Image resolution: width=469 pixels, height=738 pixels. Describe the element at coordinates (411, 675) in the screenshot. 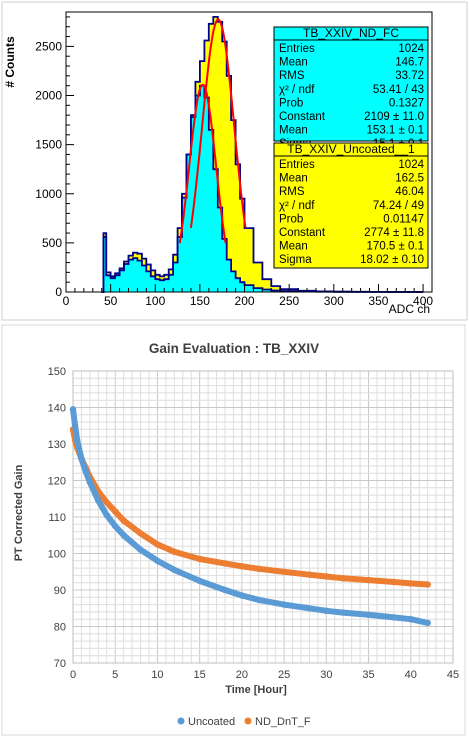

I see `x-tick-label: 40` at that location.